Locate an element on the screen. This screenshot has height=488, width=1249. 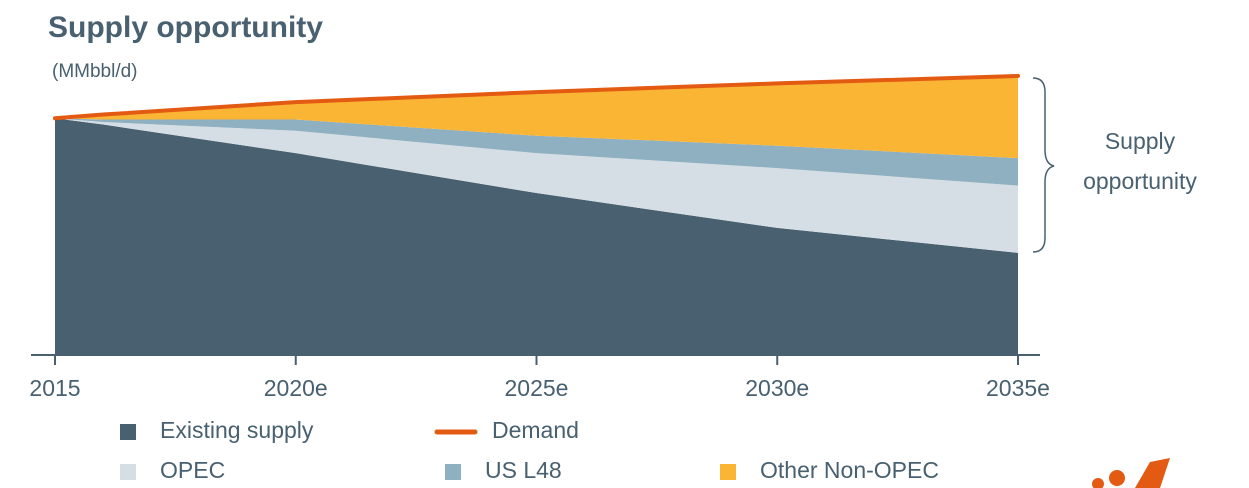
x-tick-label: 2020e is located at coordinates (296, 388).